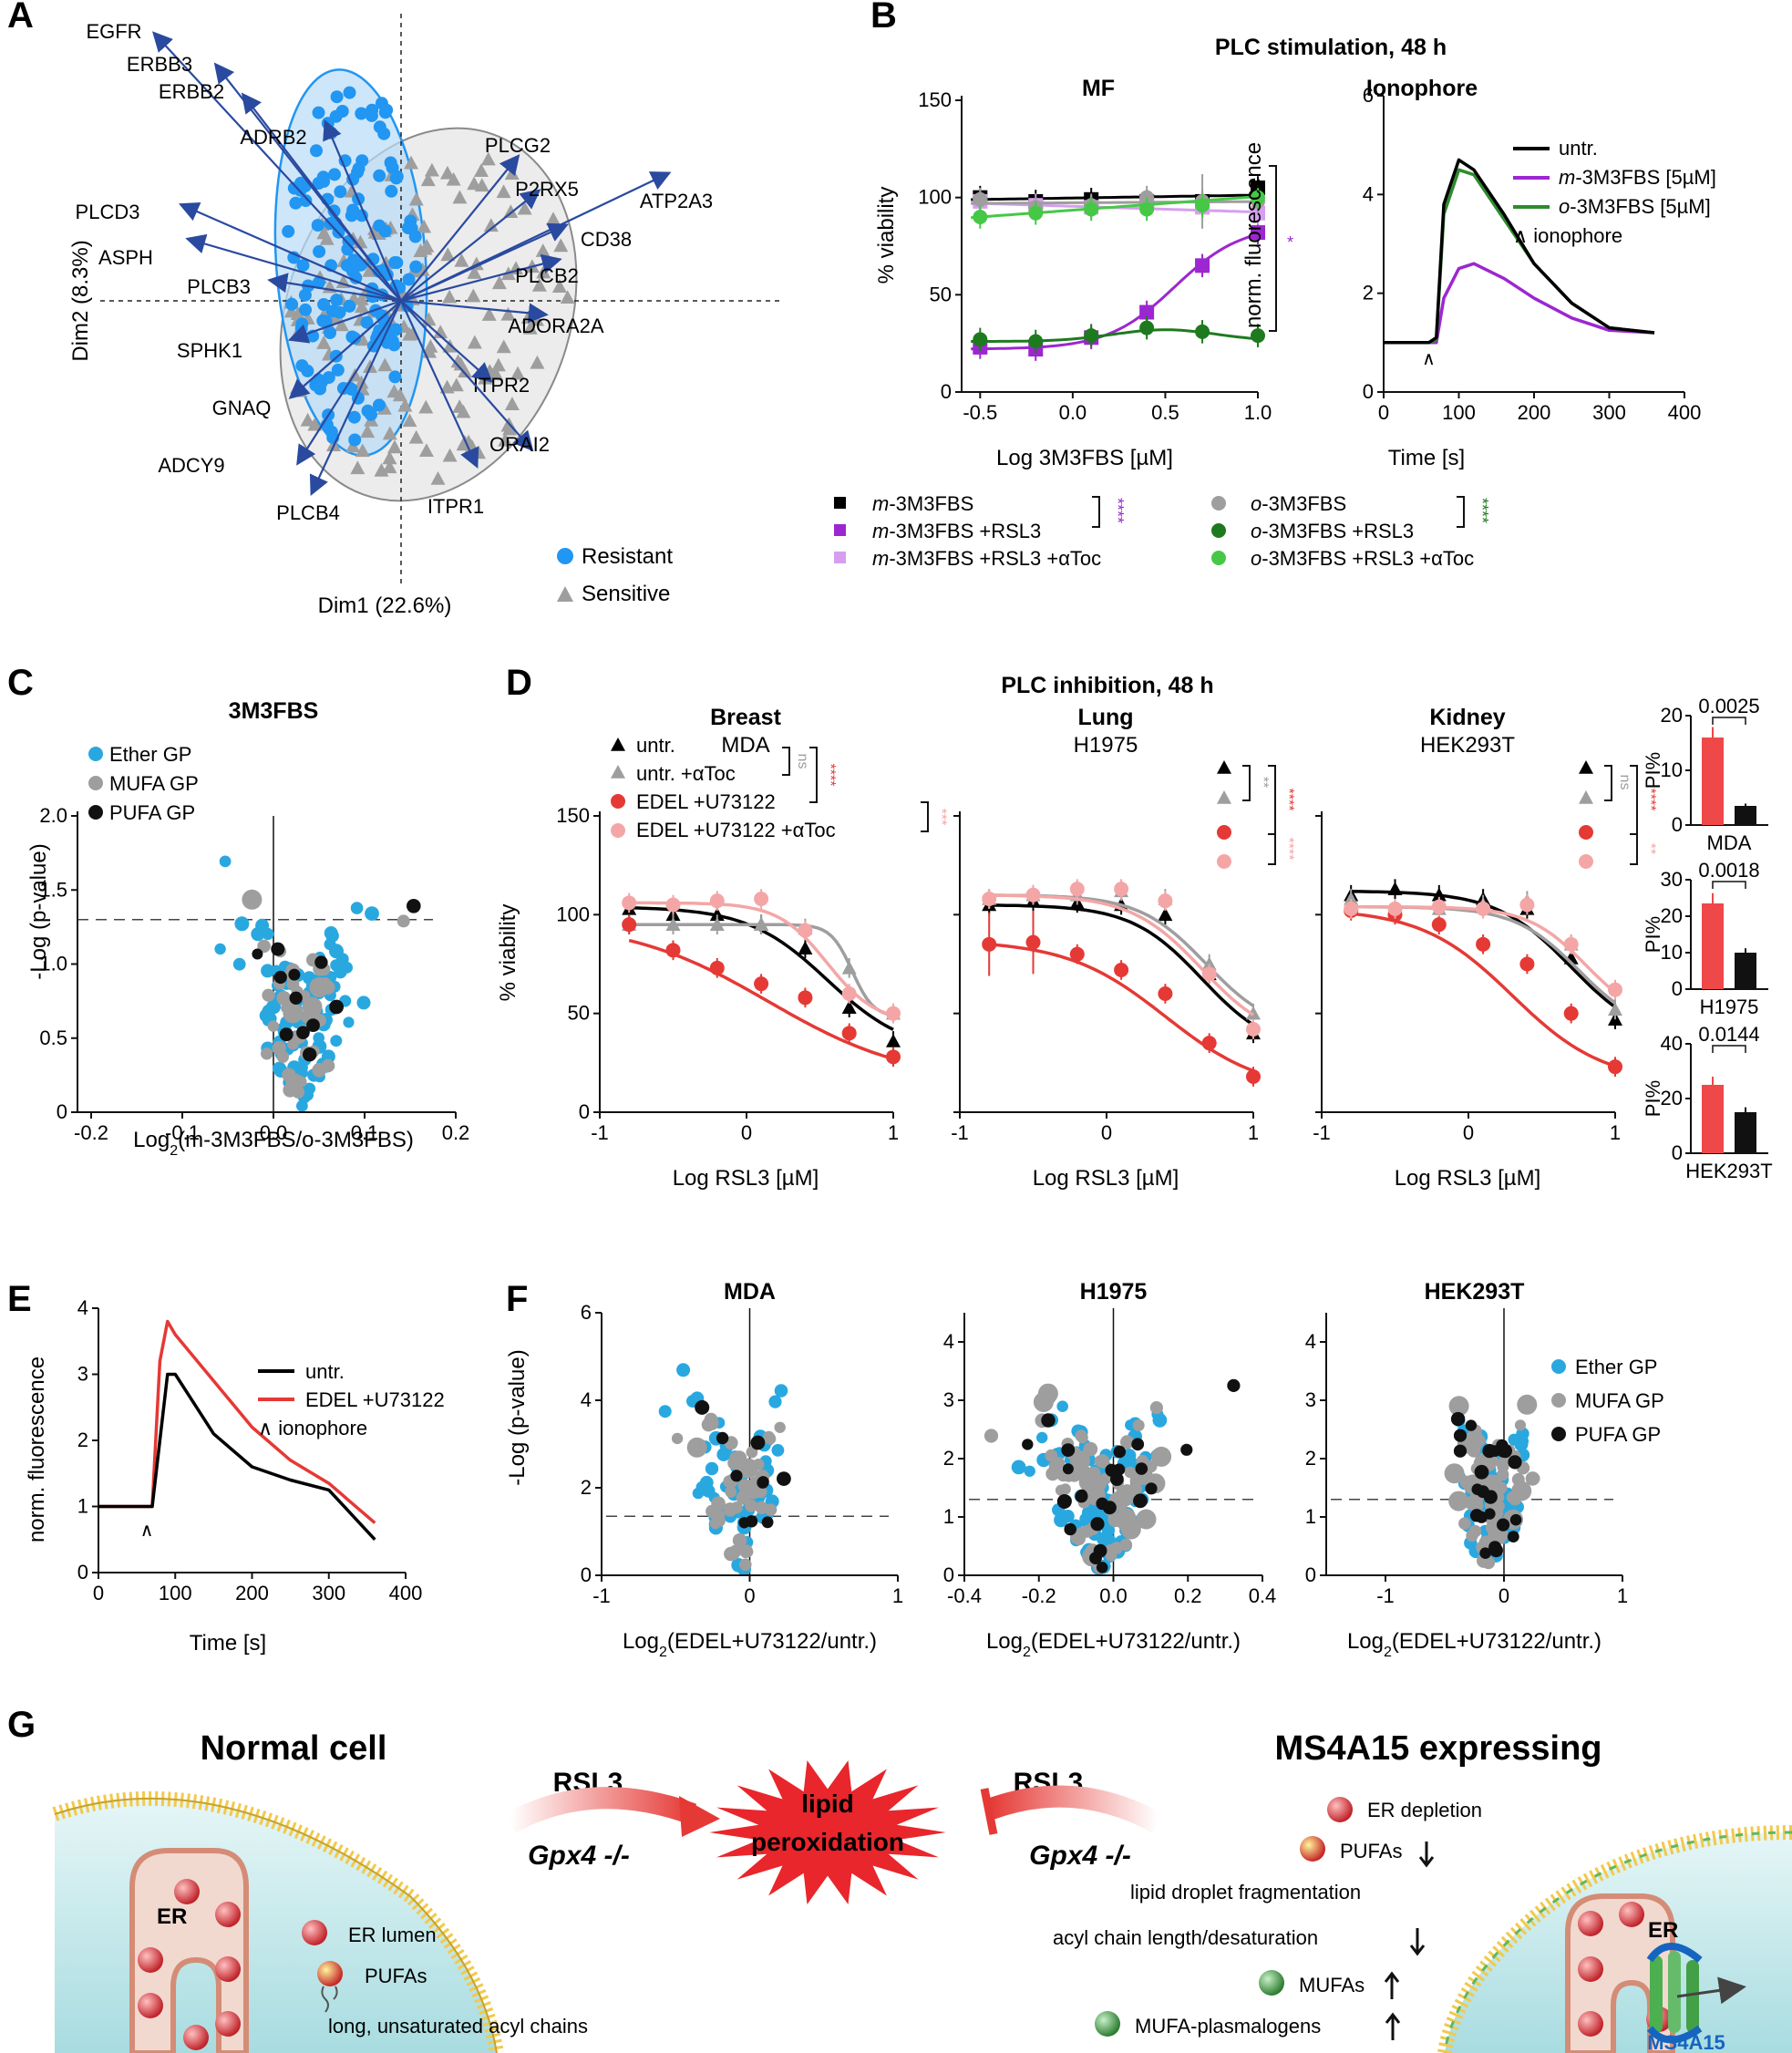 The width and height of the screenshot is (1792, 2053). Describe the element at coordinates (886, 236) in the screenshot. I see `panel-b-left-ylabel: % viability` at that location.